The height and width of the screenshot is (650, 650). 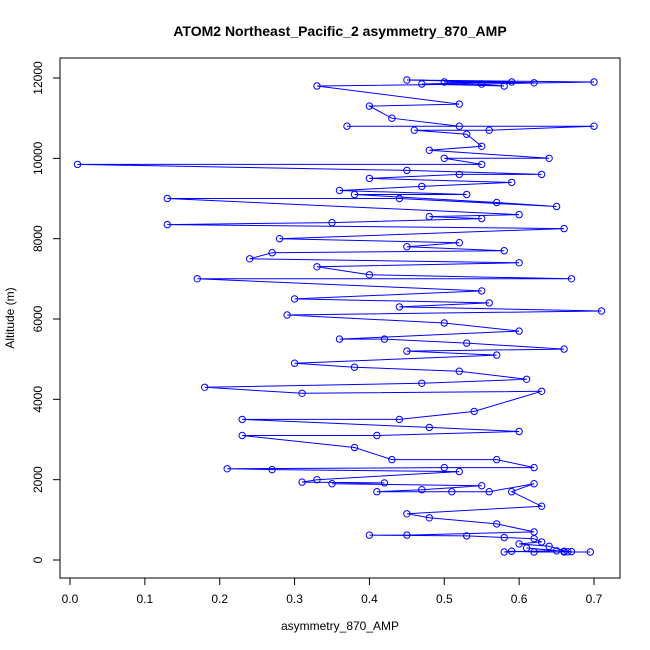 What do you see at coordinates (38, 479) in the screenshot?
I see `y-tick-label: 2000` at bounding box center [38, 479].